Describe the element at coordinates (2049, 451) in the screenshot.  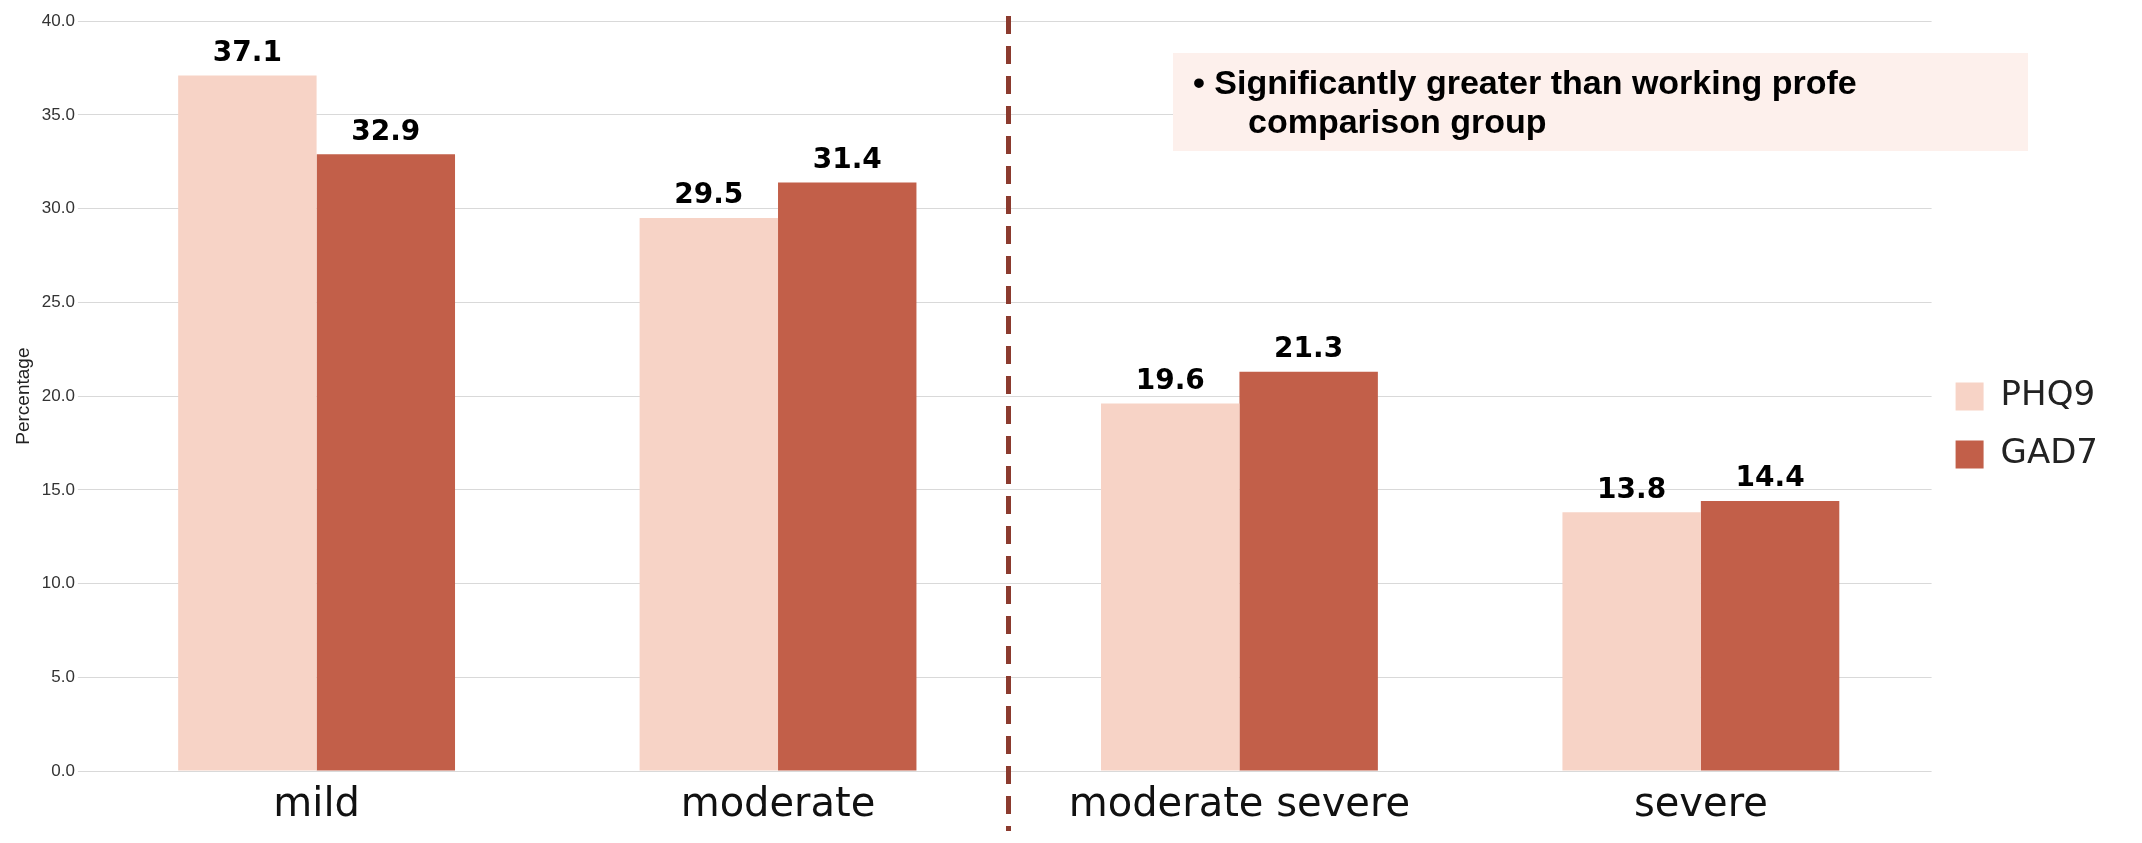
I see `legend-label: GAD7` at that location.